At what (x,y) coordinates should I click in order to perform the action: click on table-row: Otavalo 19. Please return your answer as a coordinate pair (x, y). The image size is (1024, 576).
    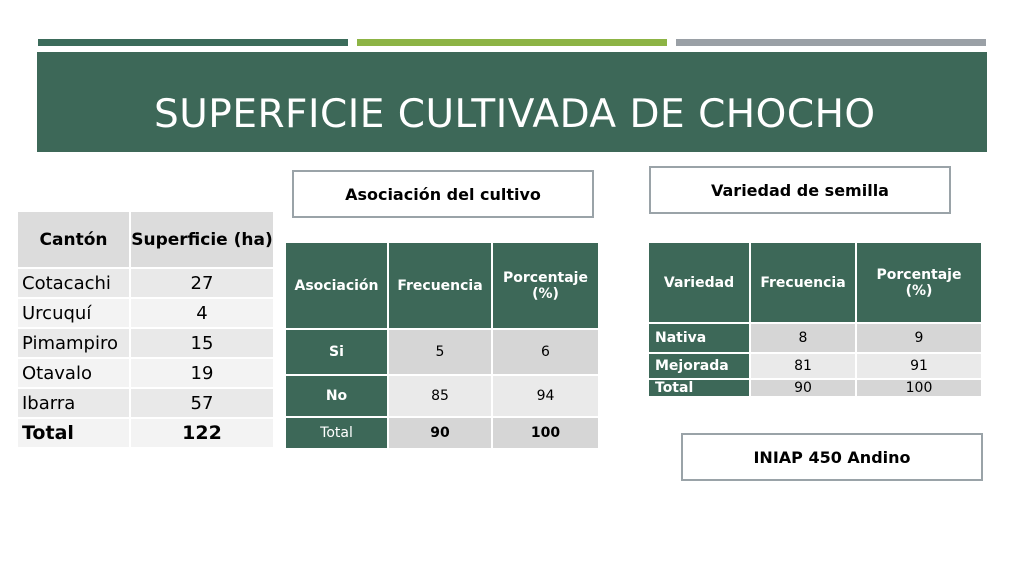
    Looking at the image, I should click on (146, 373).